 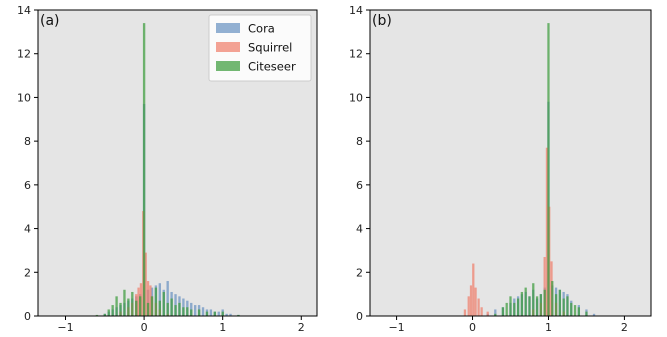 I want to click on legend-swatch-citeseer, so click(x=228, y=66).